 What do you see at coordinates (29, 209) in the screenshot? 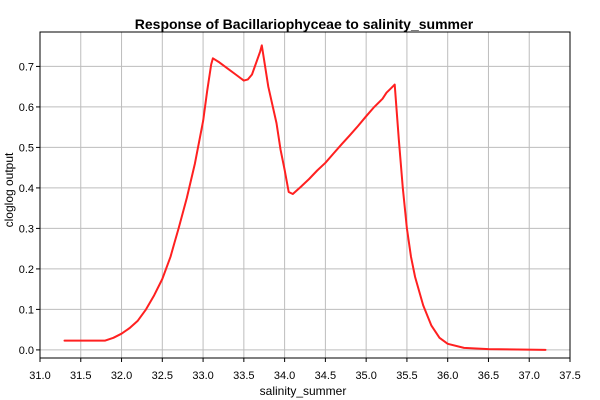
I see `y-axis: 0.0 0.1 0.2 0.3 0.4 0.5 0.6 0.7` at bounding box center [29, 209].